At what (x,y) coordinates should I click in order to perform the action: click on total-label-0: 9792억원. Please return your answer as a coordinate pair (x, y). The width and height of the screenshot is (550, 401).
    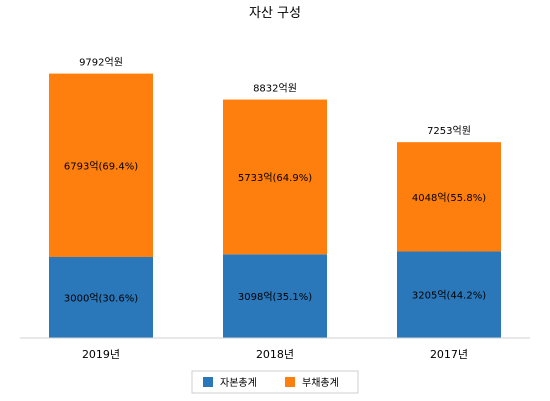
    Looking at the image, I should click on (101, 63).